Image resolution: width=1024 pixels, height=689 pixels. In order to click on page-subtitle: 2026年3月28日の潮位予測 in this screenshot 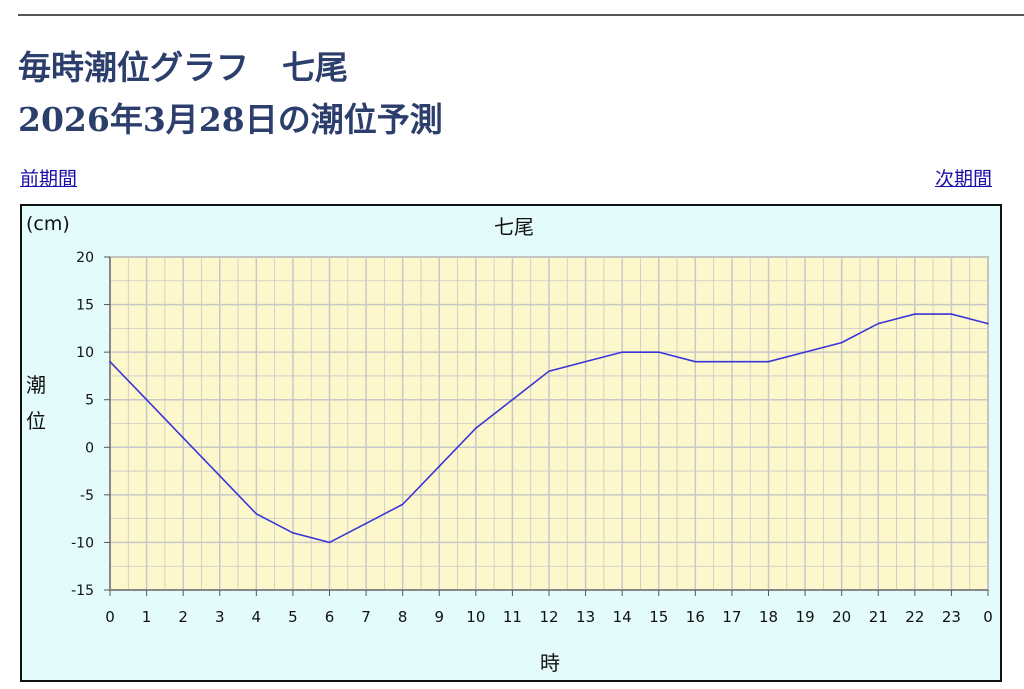, I will do `click(230, 119)`.